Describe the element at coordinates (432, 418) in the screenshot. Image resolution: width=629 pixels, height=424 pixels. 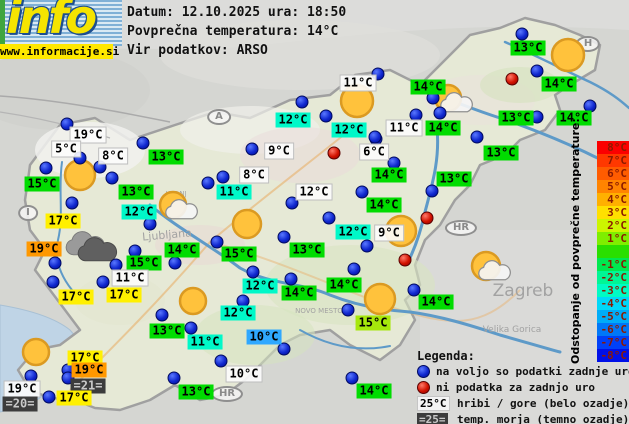
I see `legend-chip: =25=` at that location.